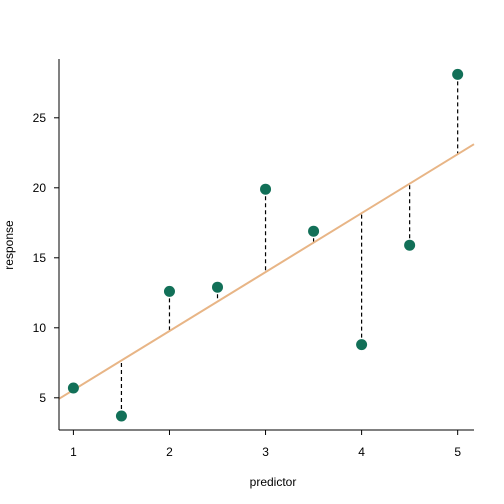 The image size is (504, 504). What do you see at coordinates (169, 452) in the screenshot?
I see `x-tick-label: 2` at bounding box center [169, 452].